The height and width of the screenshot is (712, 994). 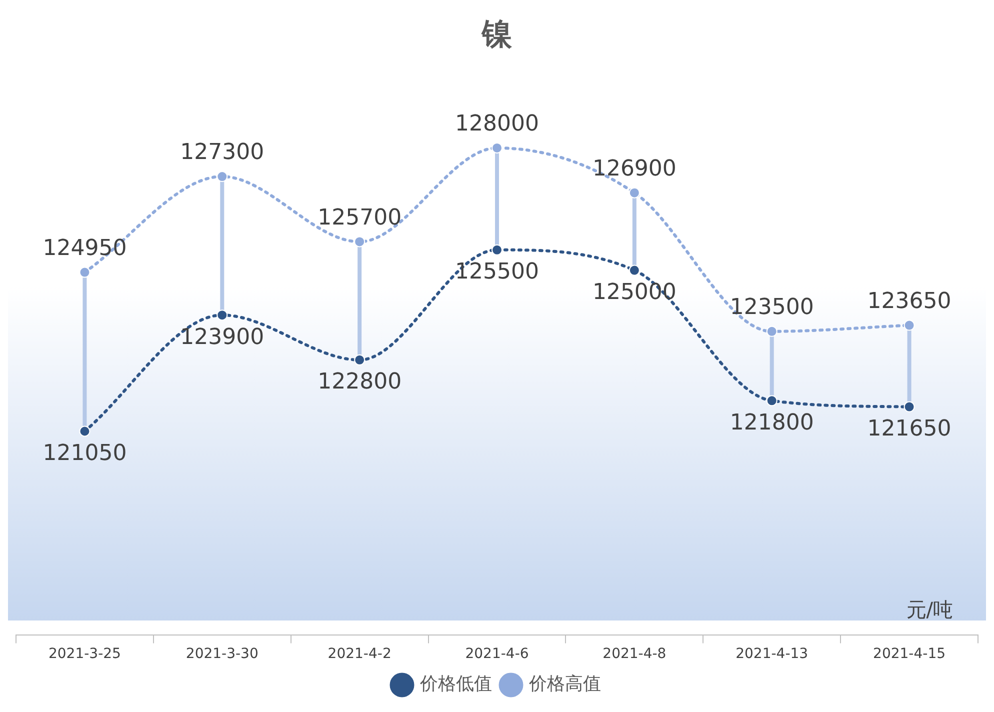 I want to click on x-tick-label: 2021-3-30, so click(x=222, y=654).